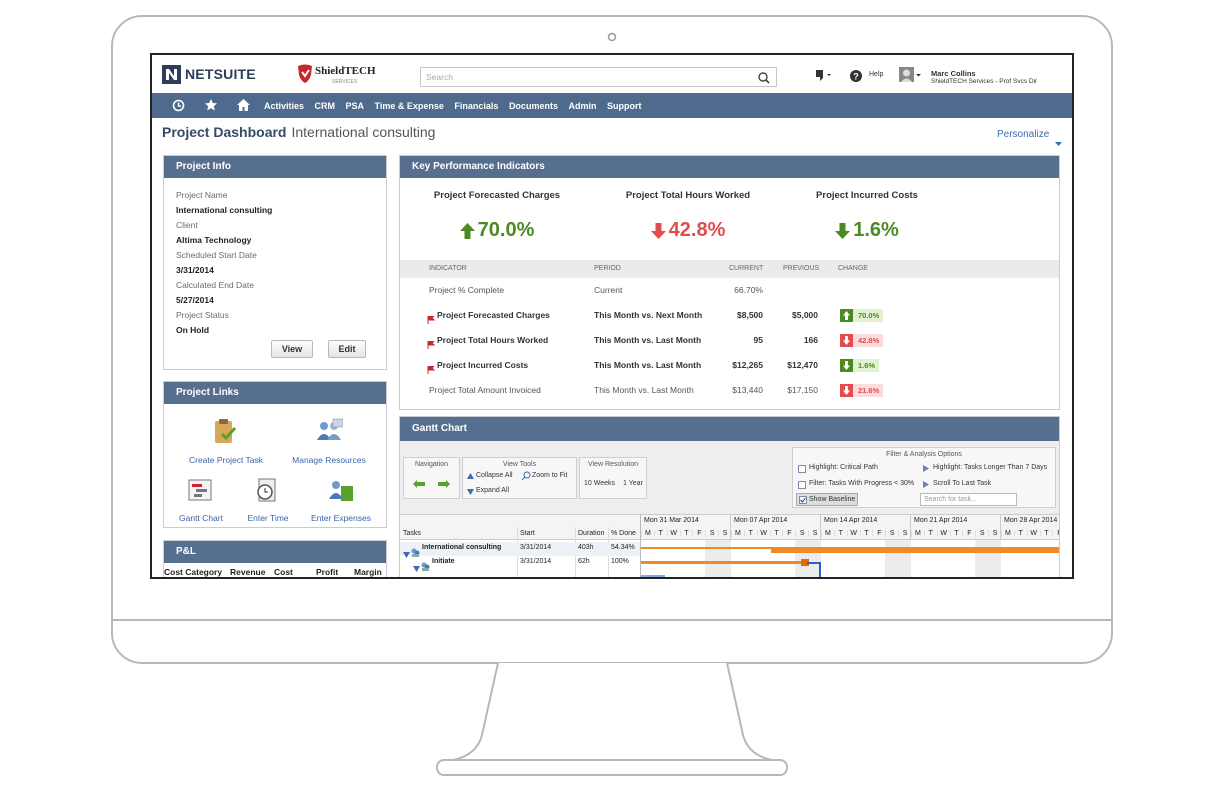 The width and height of the screenshot is (1224, 792). I want to click on highlight-icon-svg, so click(926, 468).